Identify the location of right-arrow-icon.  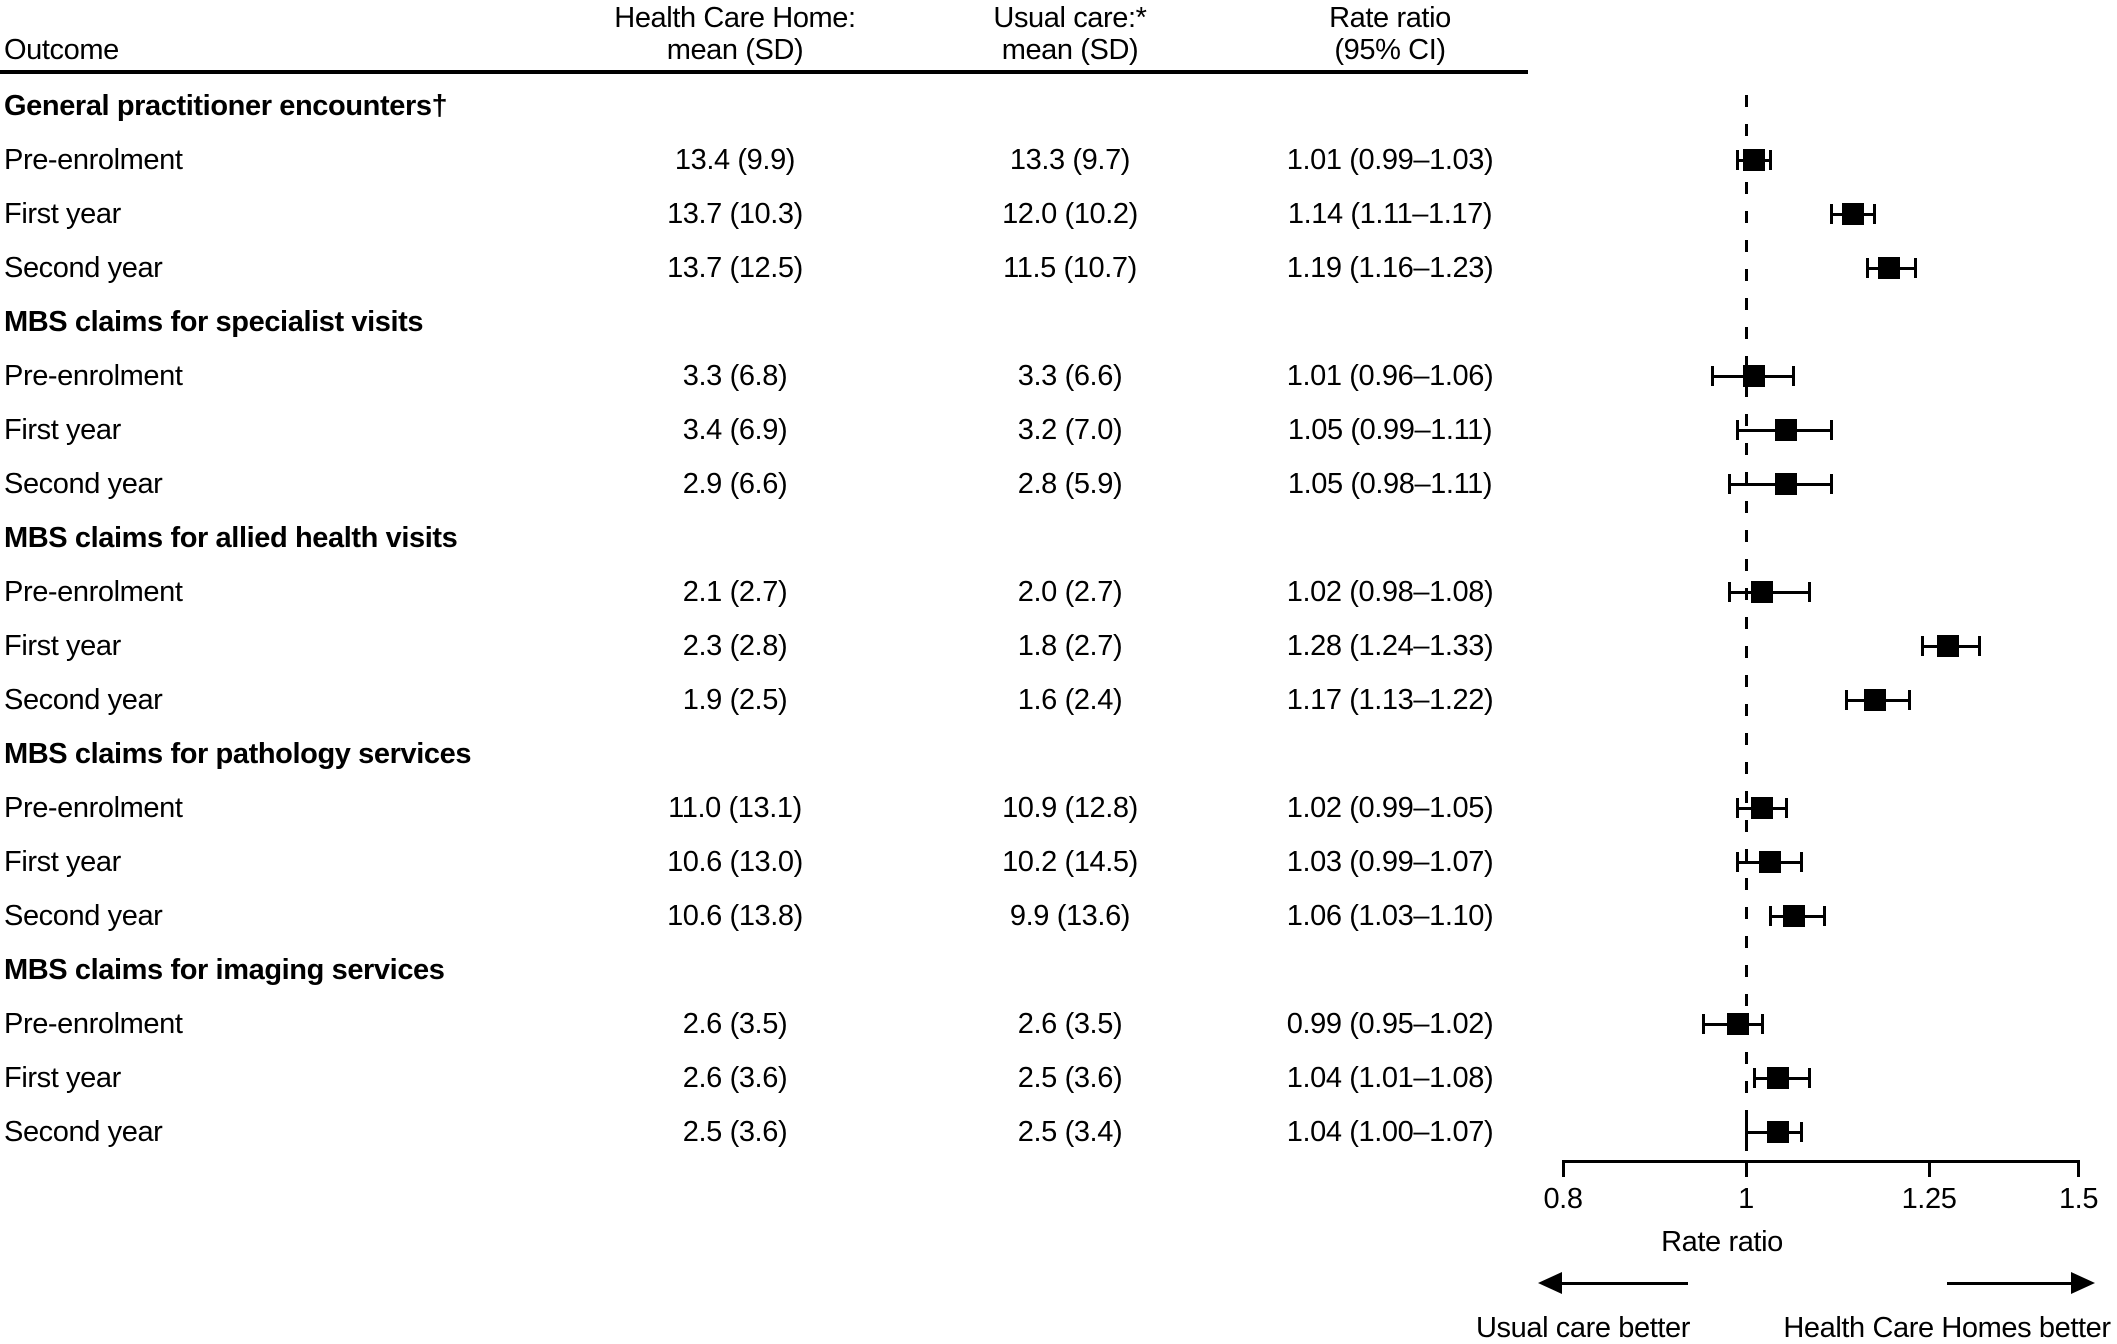
(2083, 1283).